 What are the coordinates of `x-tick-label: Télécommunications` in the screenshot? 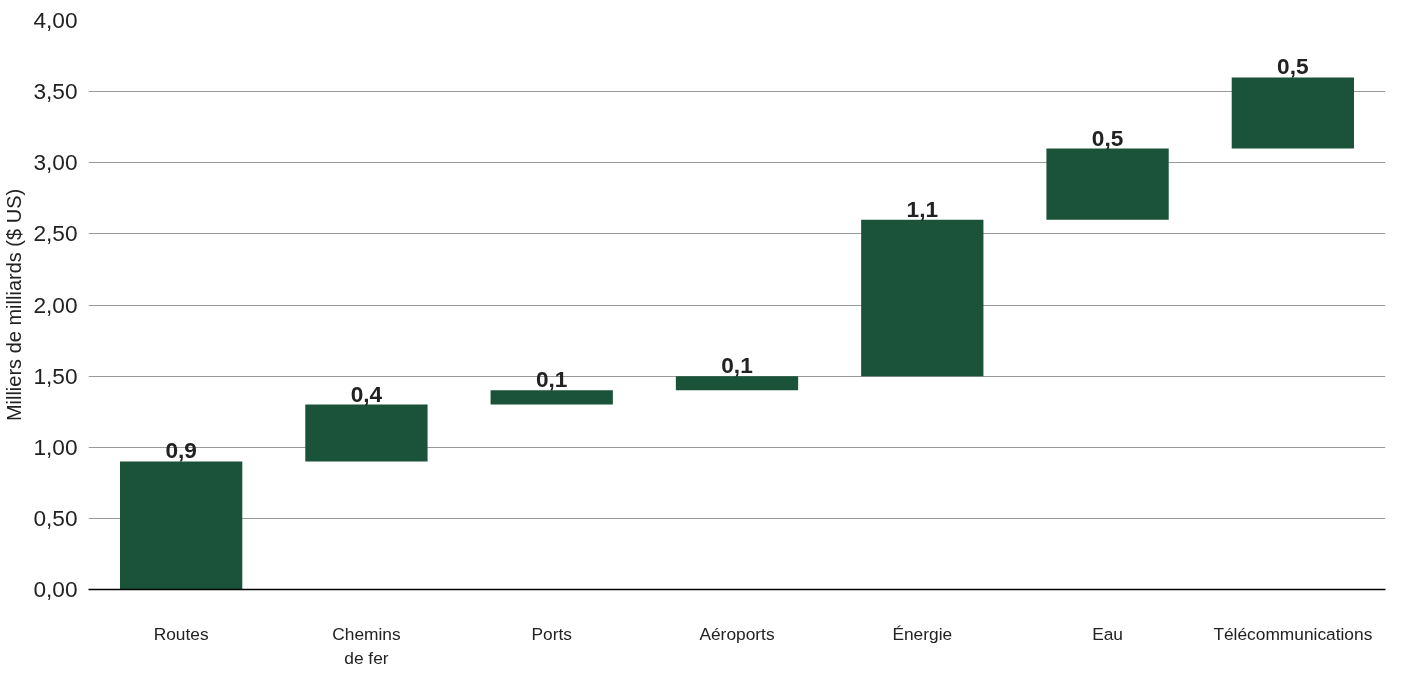 It's located at (1293, 633).